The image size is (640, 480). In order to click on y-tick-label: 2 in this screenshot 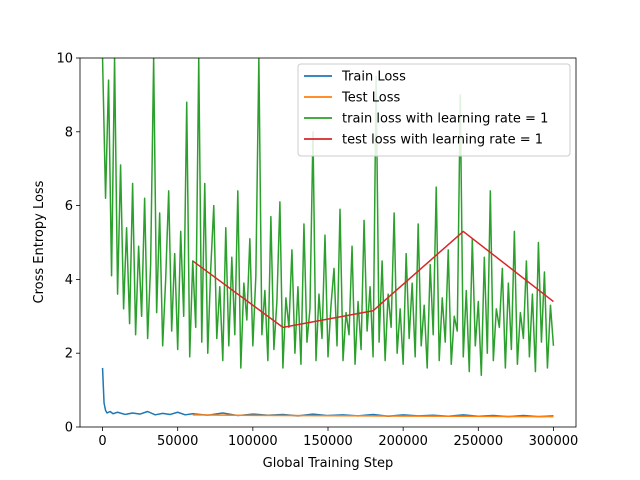, I will do `click(69, 354)`.